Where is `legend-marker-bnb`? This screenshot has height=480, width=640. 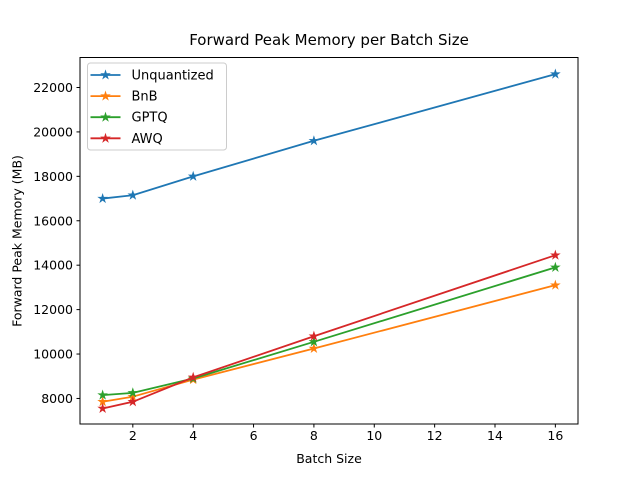
legend-marker-bnb is located at coordinates (105, 95).